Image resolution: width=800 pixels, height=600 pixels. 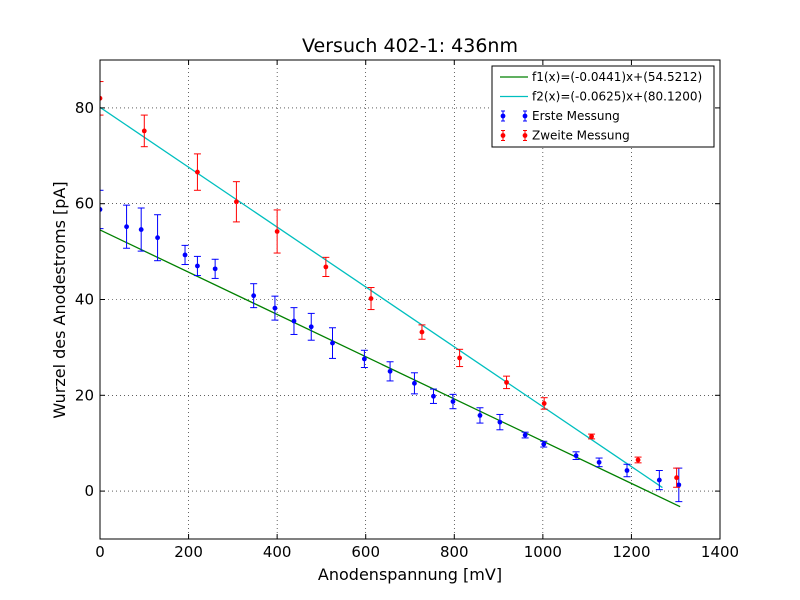 What do you see at coordinates (617, 97) in the screenshot?
I see `legend-label-1: f2(x)=(-0.0625)x+(80.1200)` at bounding box center [617, 97].